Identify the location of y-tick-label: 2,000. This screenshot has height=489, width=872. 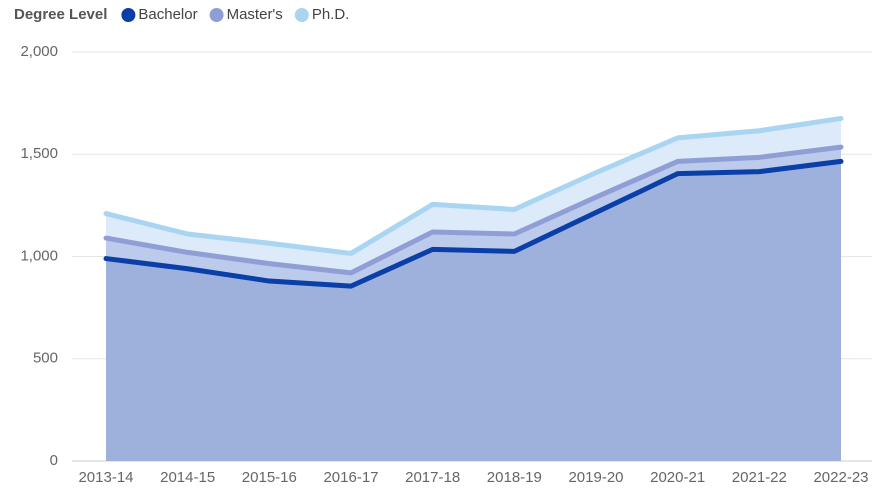
(39, 51).